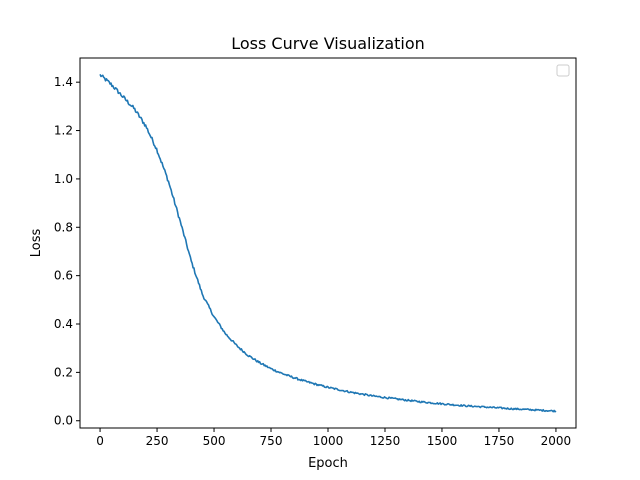 Image resolution: width=640 pixels, height=480 pixels. Describe the element at coordinates (63, 421) in the screenshot. I see `y-tick-label: 0.0` at that location.